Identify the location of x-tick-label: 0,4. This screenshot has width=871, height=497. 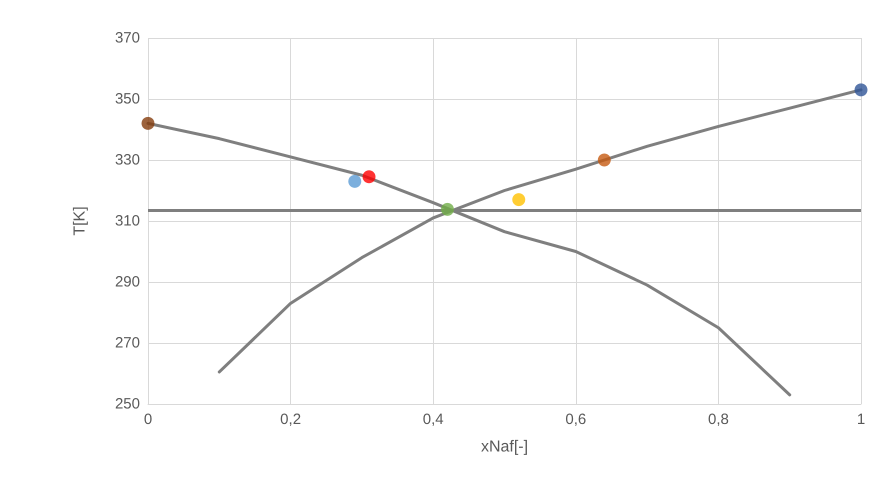
(433, 419).